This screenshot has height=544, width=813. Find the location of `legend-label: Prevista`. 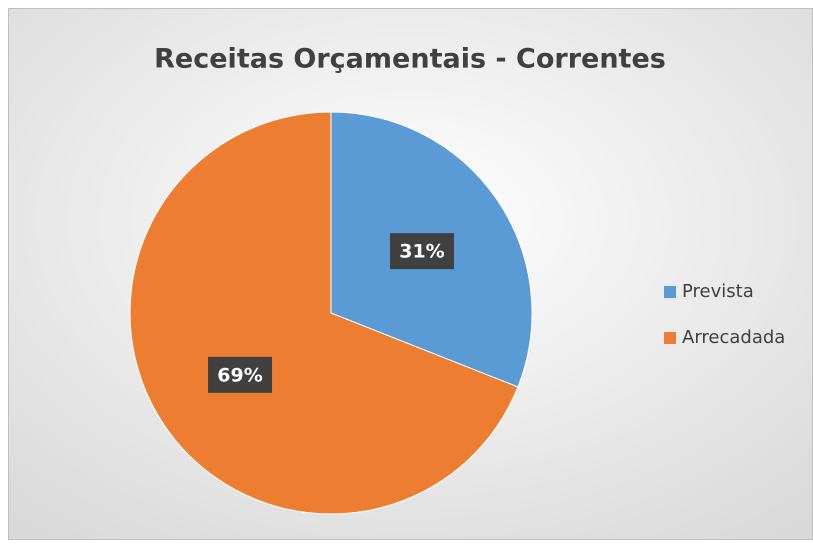

legend-label: Prevista is located at coordinates (718, 291).